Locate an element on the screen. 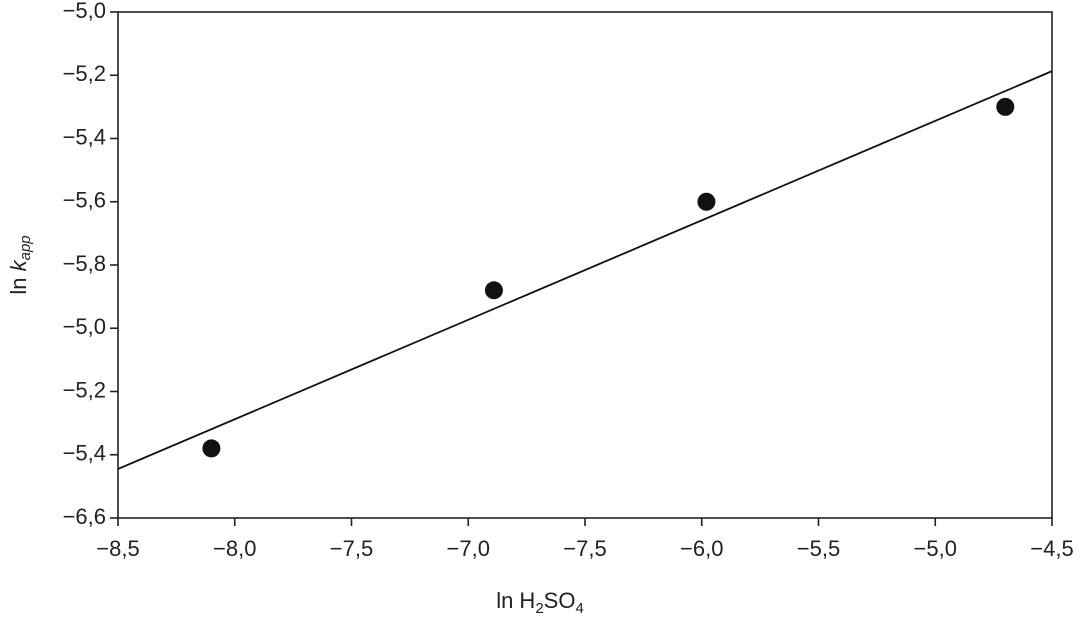 The image size is (1080, 626). y-axis-label: ln kapp is located at coordinates (20, 264).